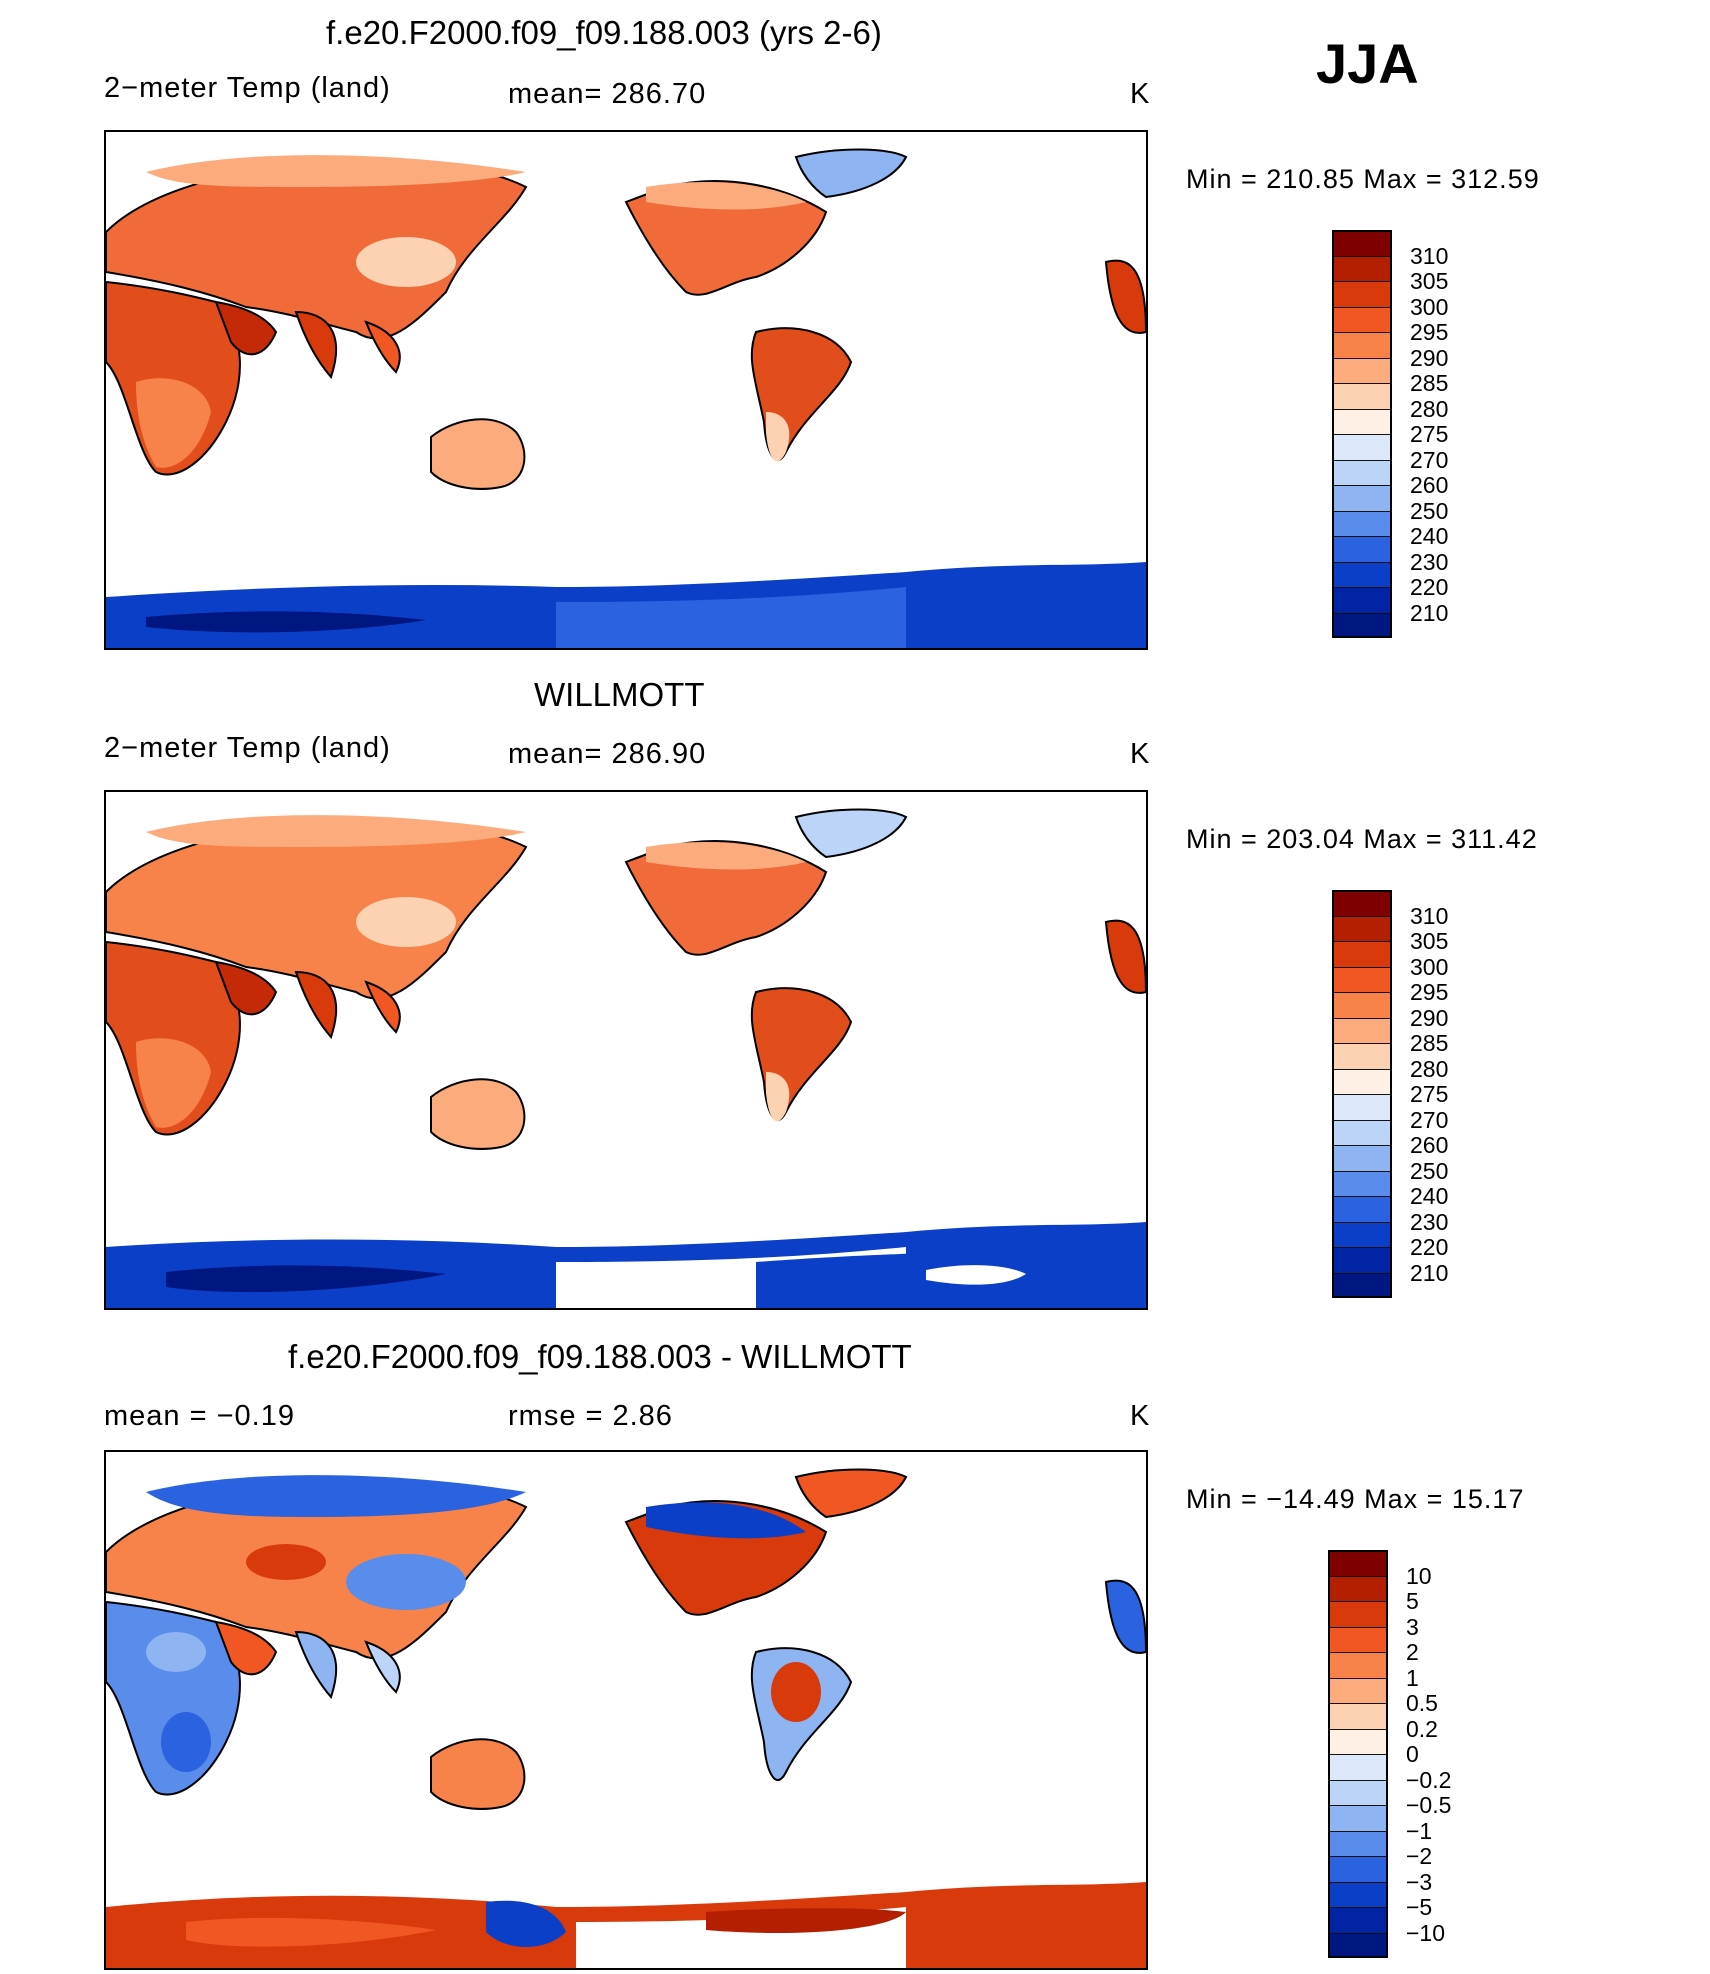  Describe the element at coordinates (1419, 1856) in the screenshot. I see `colorbar-tick-label: −2` at that location.